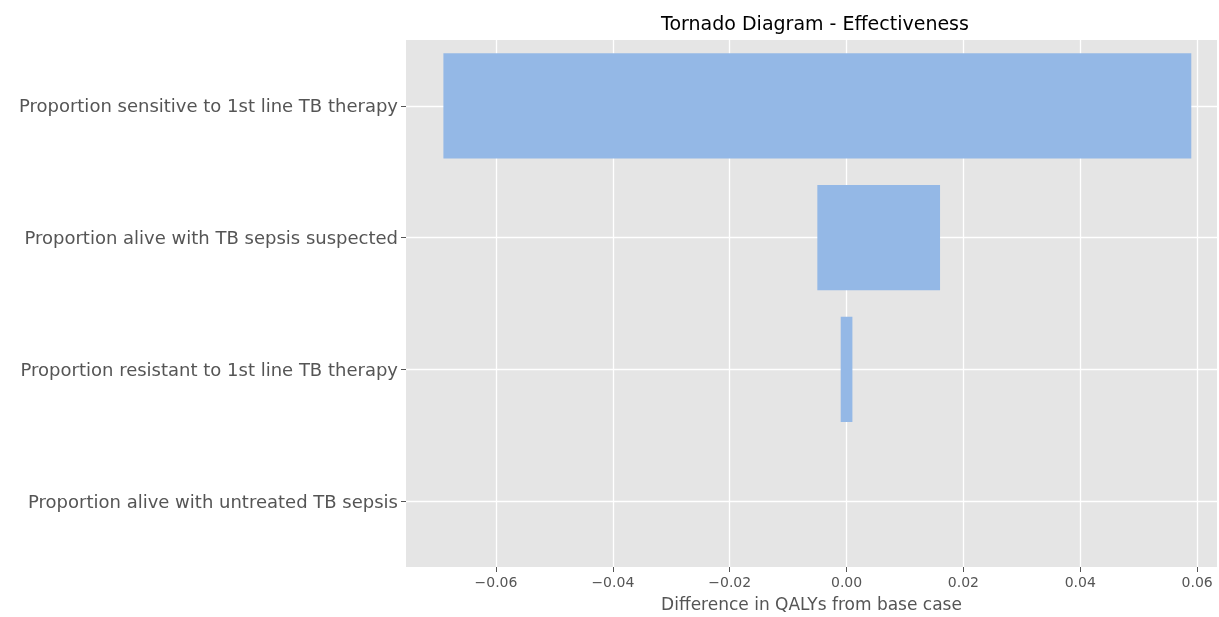  I want to click on x-tick-label: 0.06, so click(1197, 582).